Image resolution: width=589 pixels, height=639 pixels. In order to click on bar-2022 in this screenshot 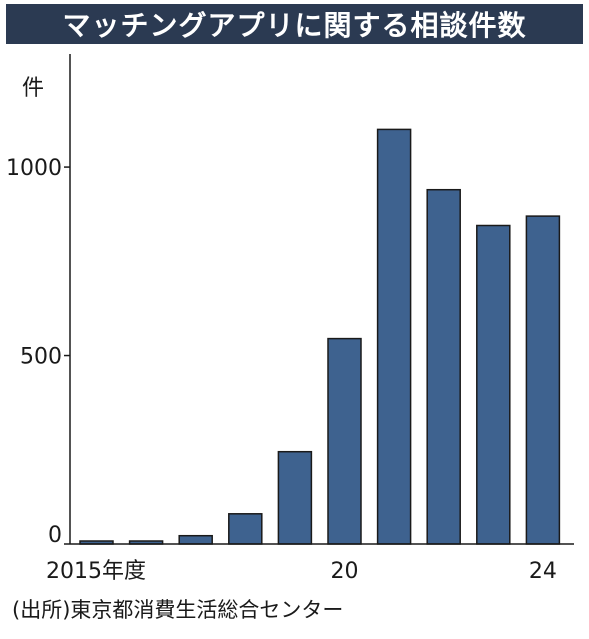, I will do `click(443, 366)`.